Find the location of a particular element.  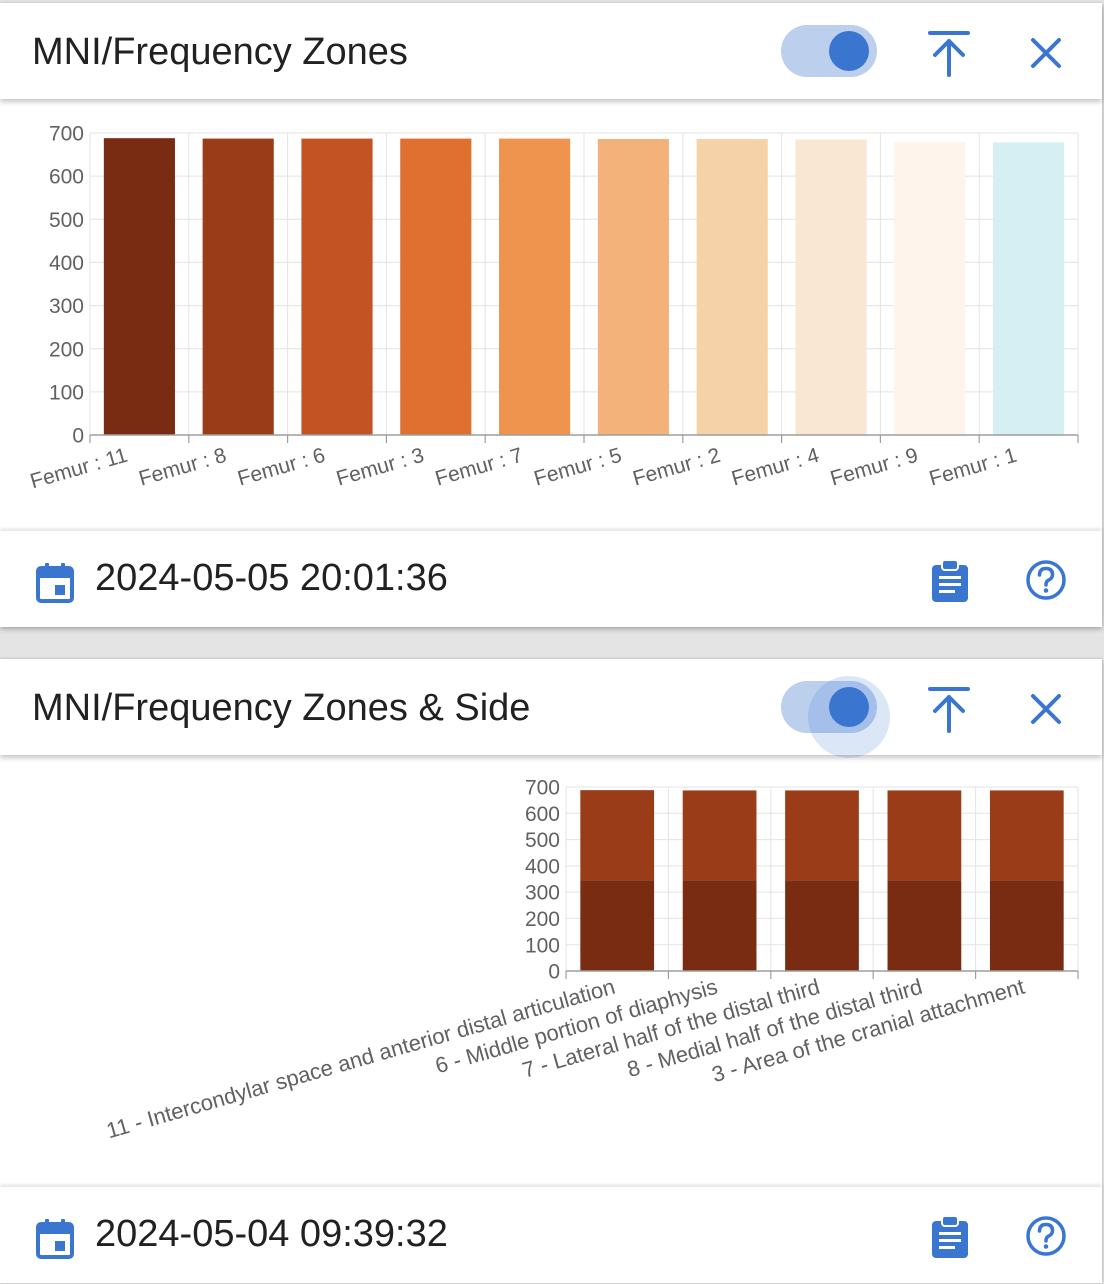

x-tick-label: Femur : 6 is located at coordinates (281, 467).